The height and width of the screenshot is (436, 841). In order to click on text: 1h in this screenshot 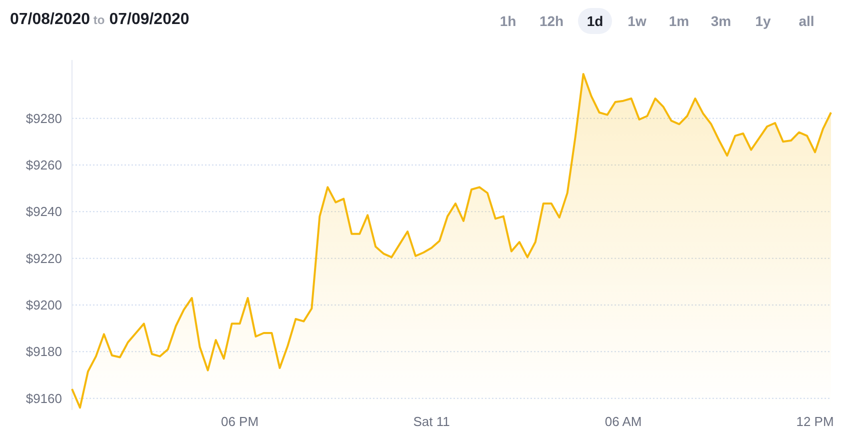, I will do `click(508, 21)`.